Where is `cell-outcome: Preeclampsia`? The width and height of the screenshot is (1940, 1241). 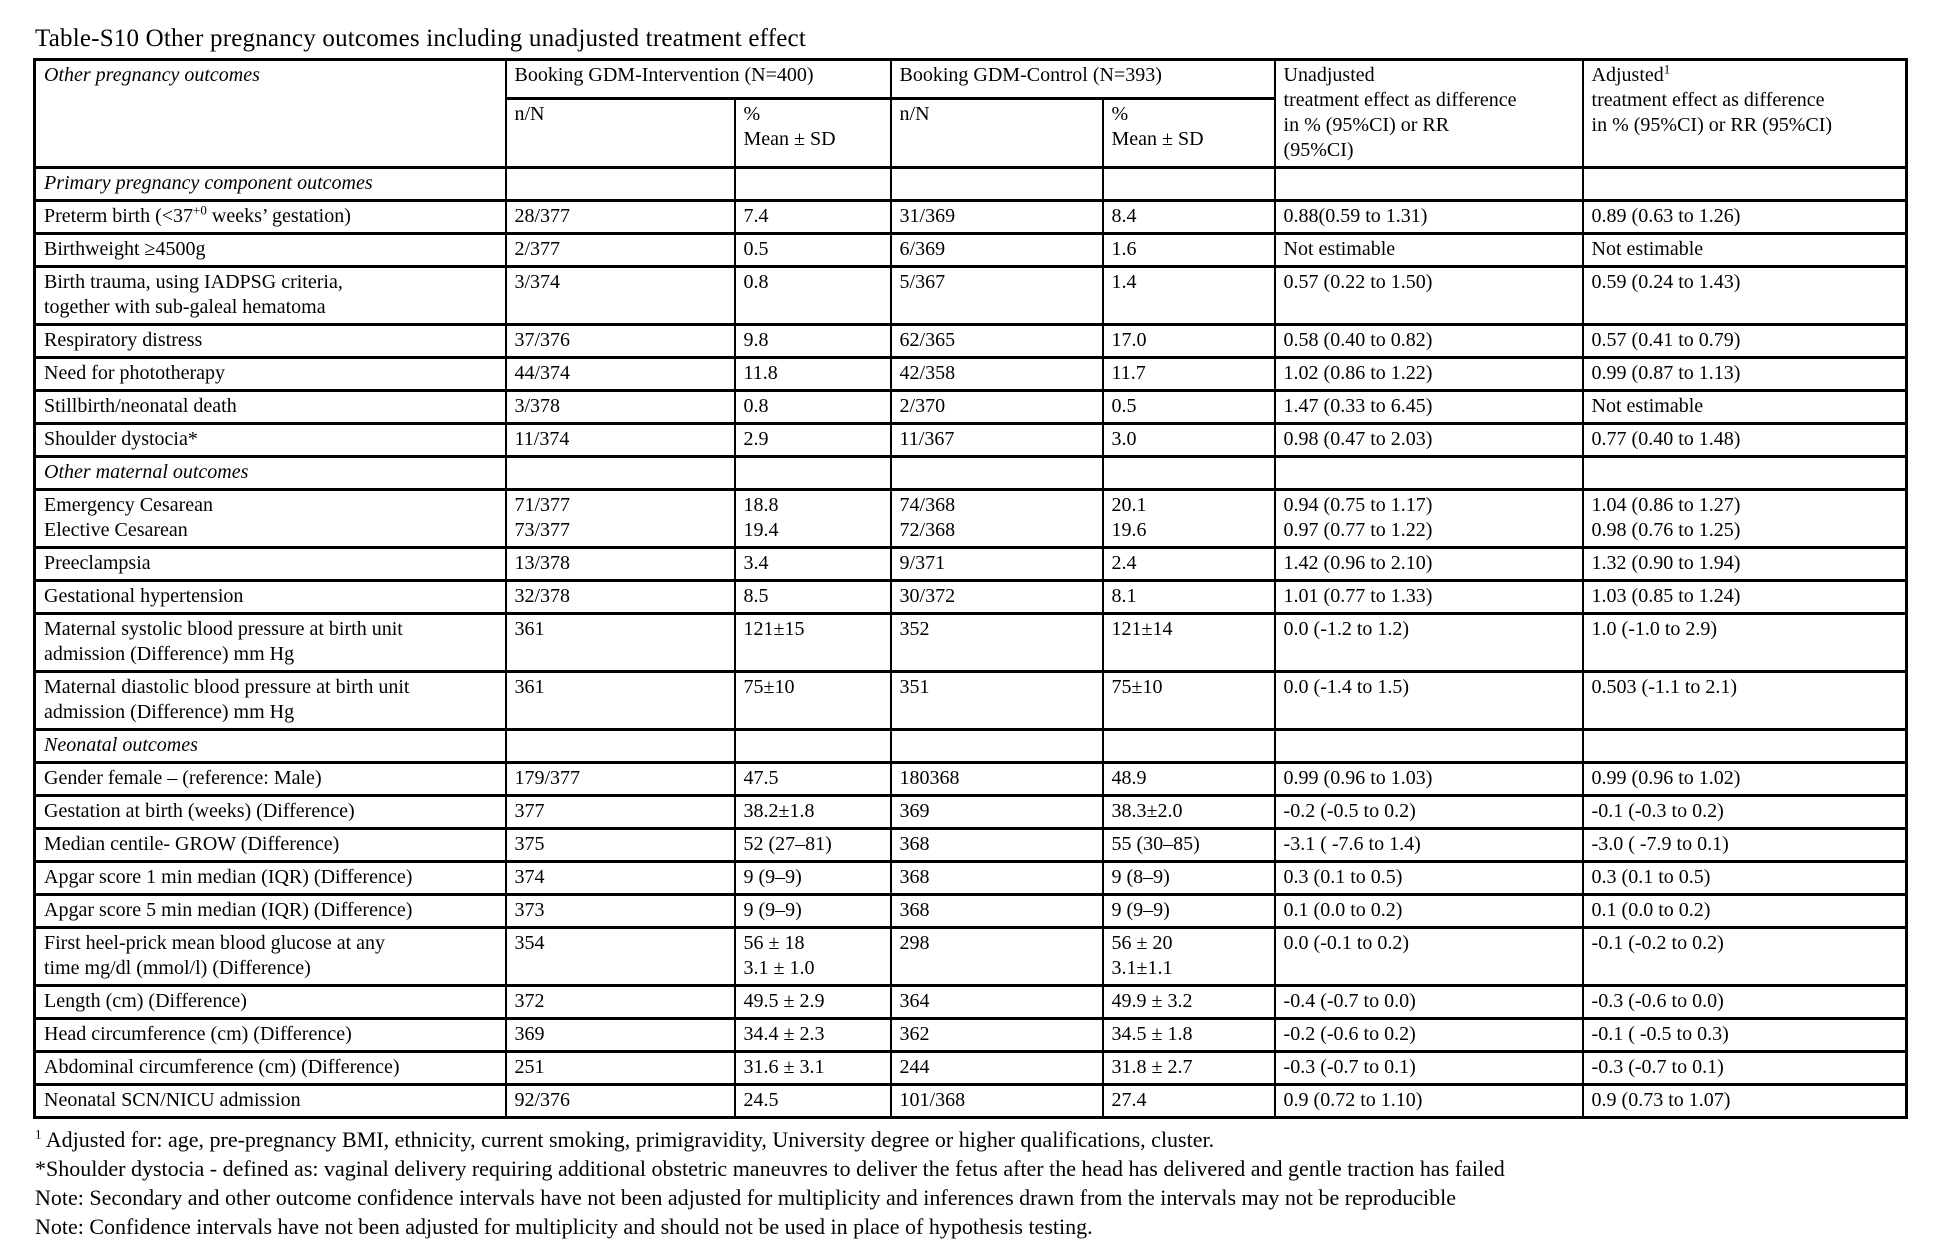 cell-outcome: Preeclampsia is located at coordinates (270, 564).